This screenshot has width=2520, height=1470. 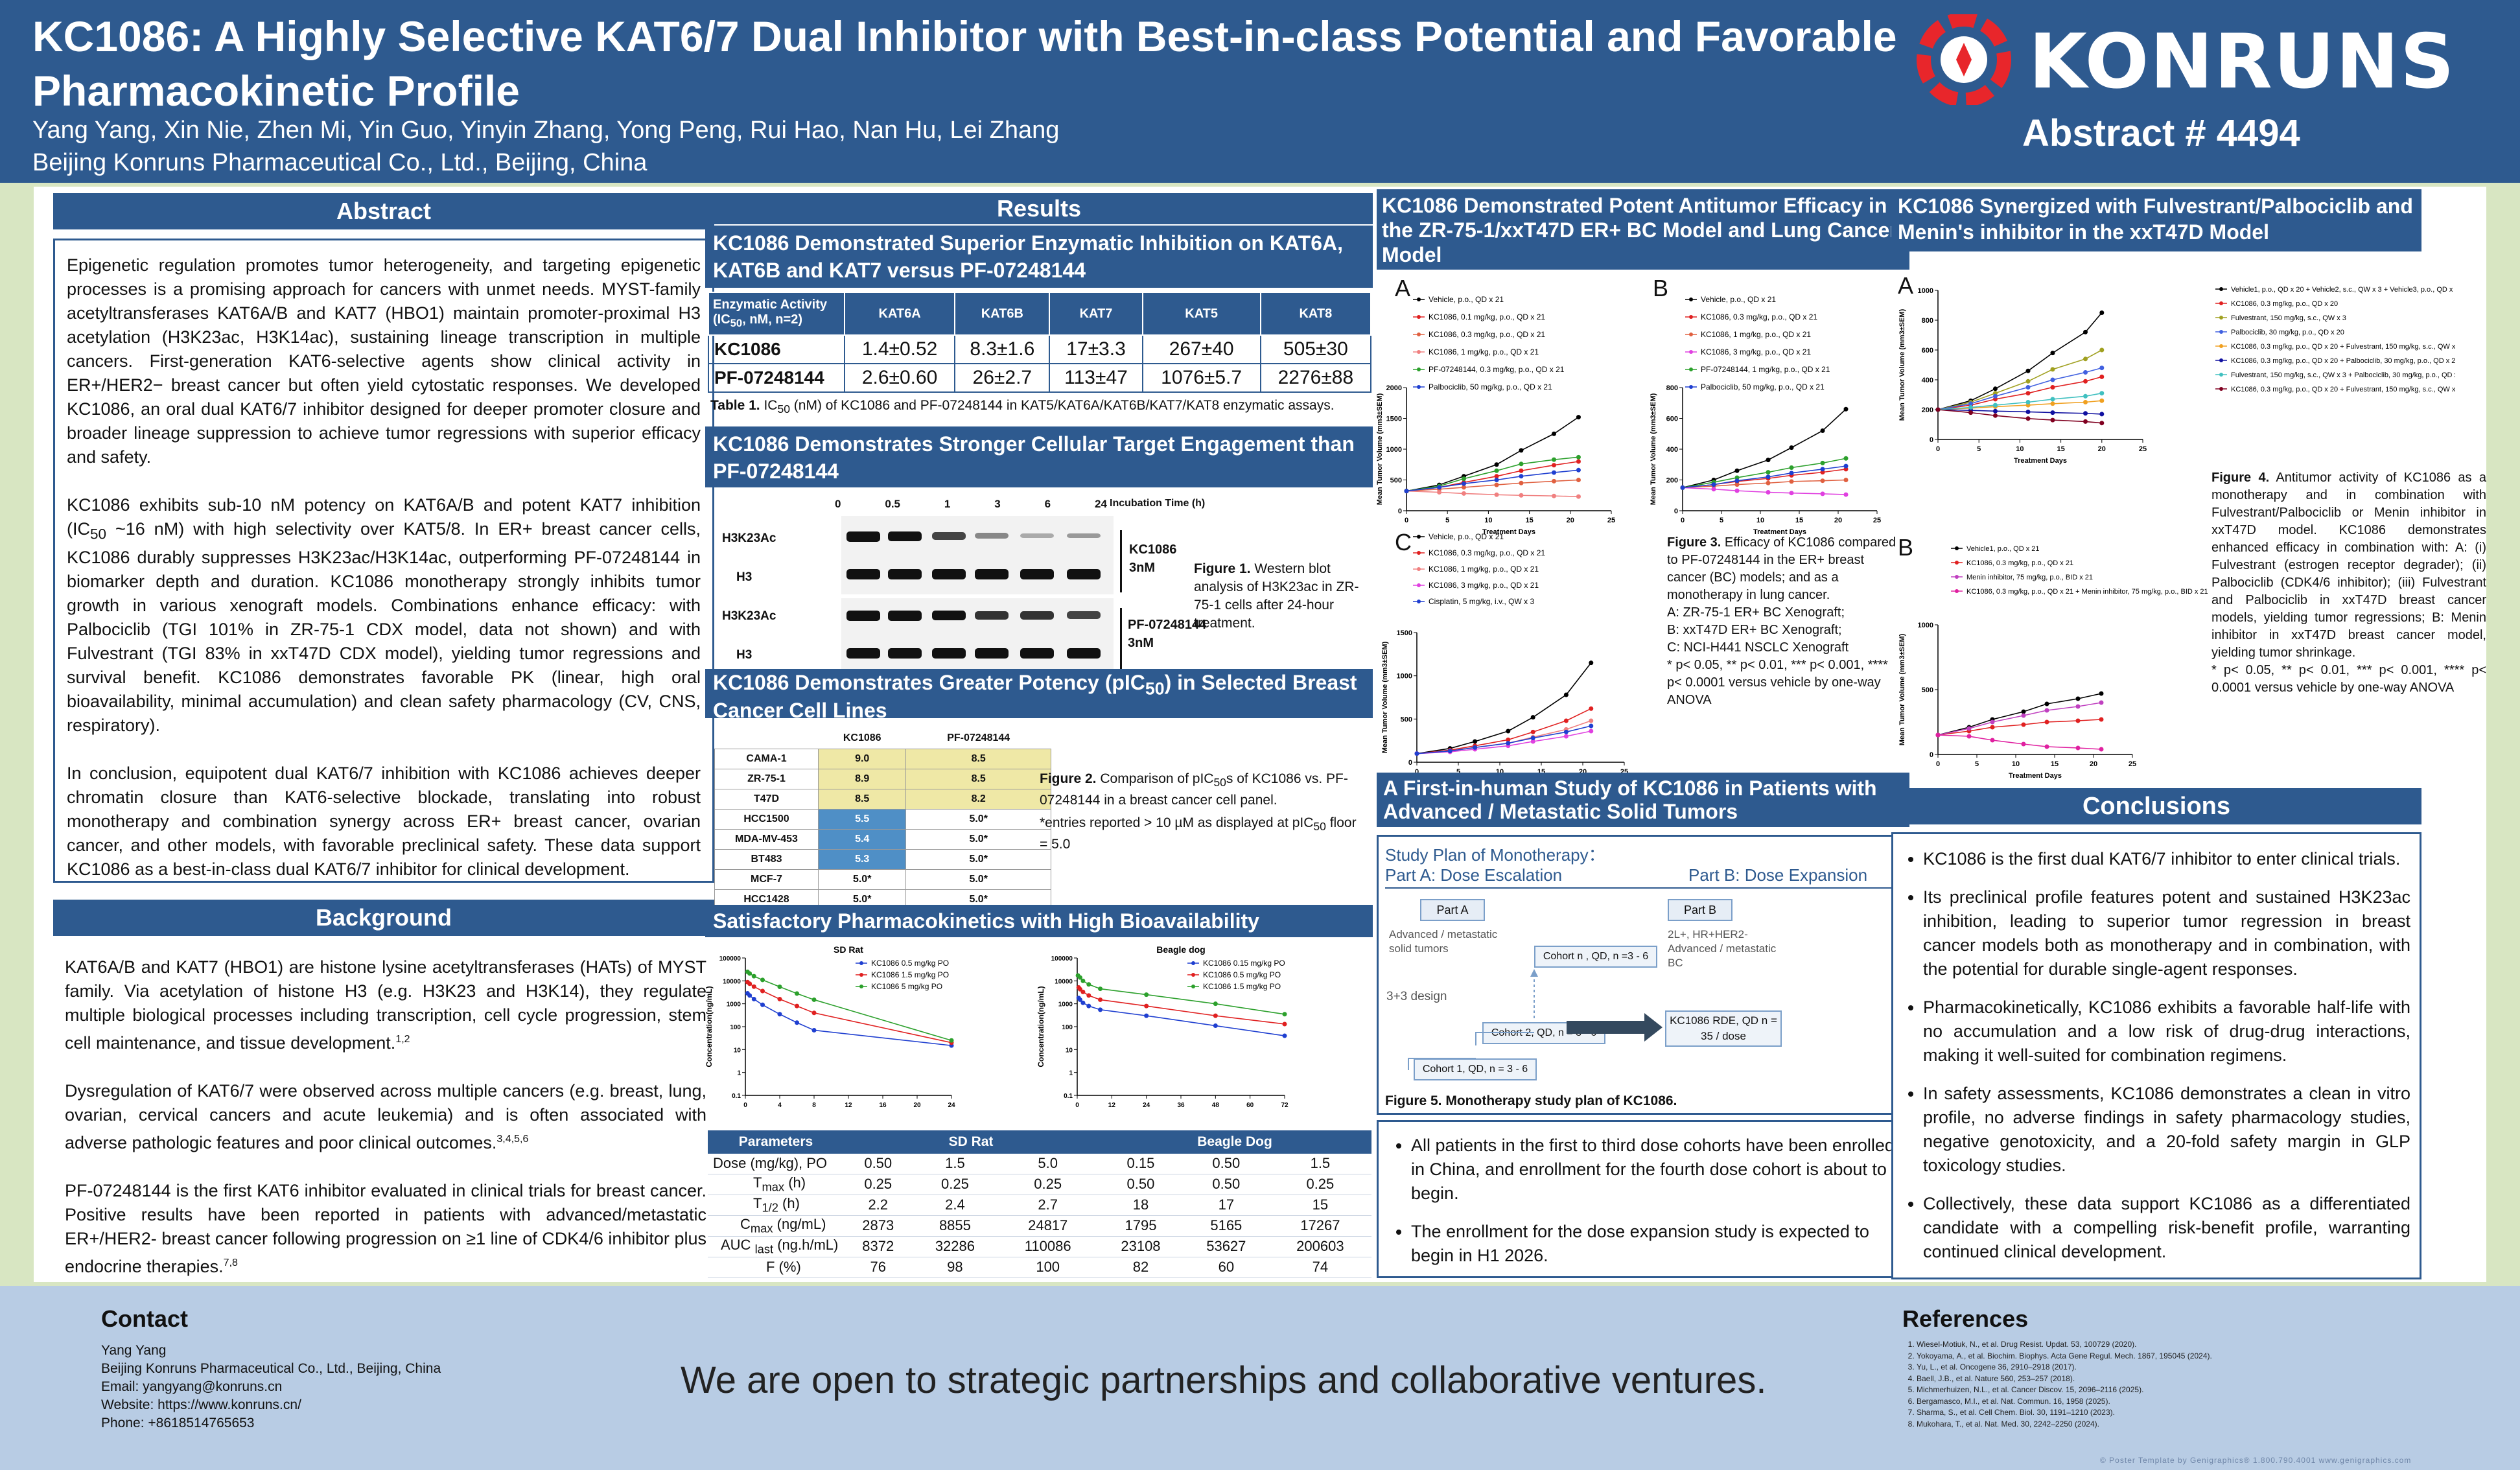 I want to click on blot-group2-label: PF-07248144 3nM, so click(x=1167, y=634).